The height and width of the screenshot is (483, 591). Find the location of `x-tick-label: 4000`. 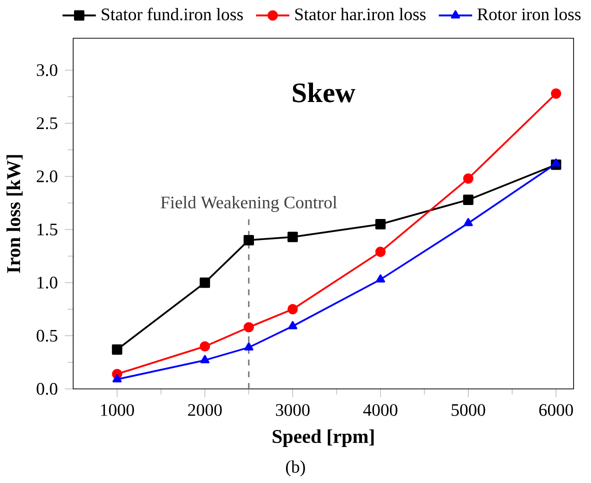

x-tick-label: 4000 is located at coordinates (380, 410).